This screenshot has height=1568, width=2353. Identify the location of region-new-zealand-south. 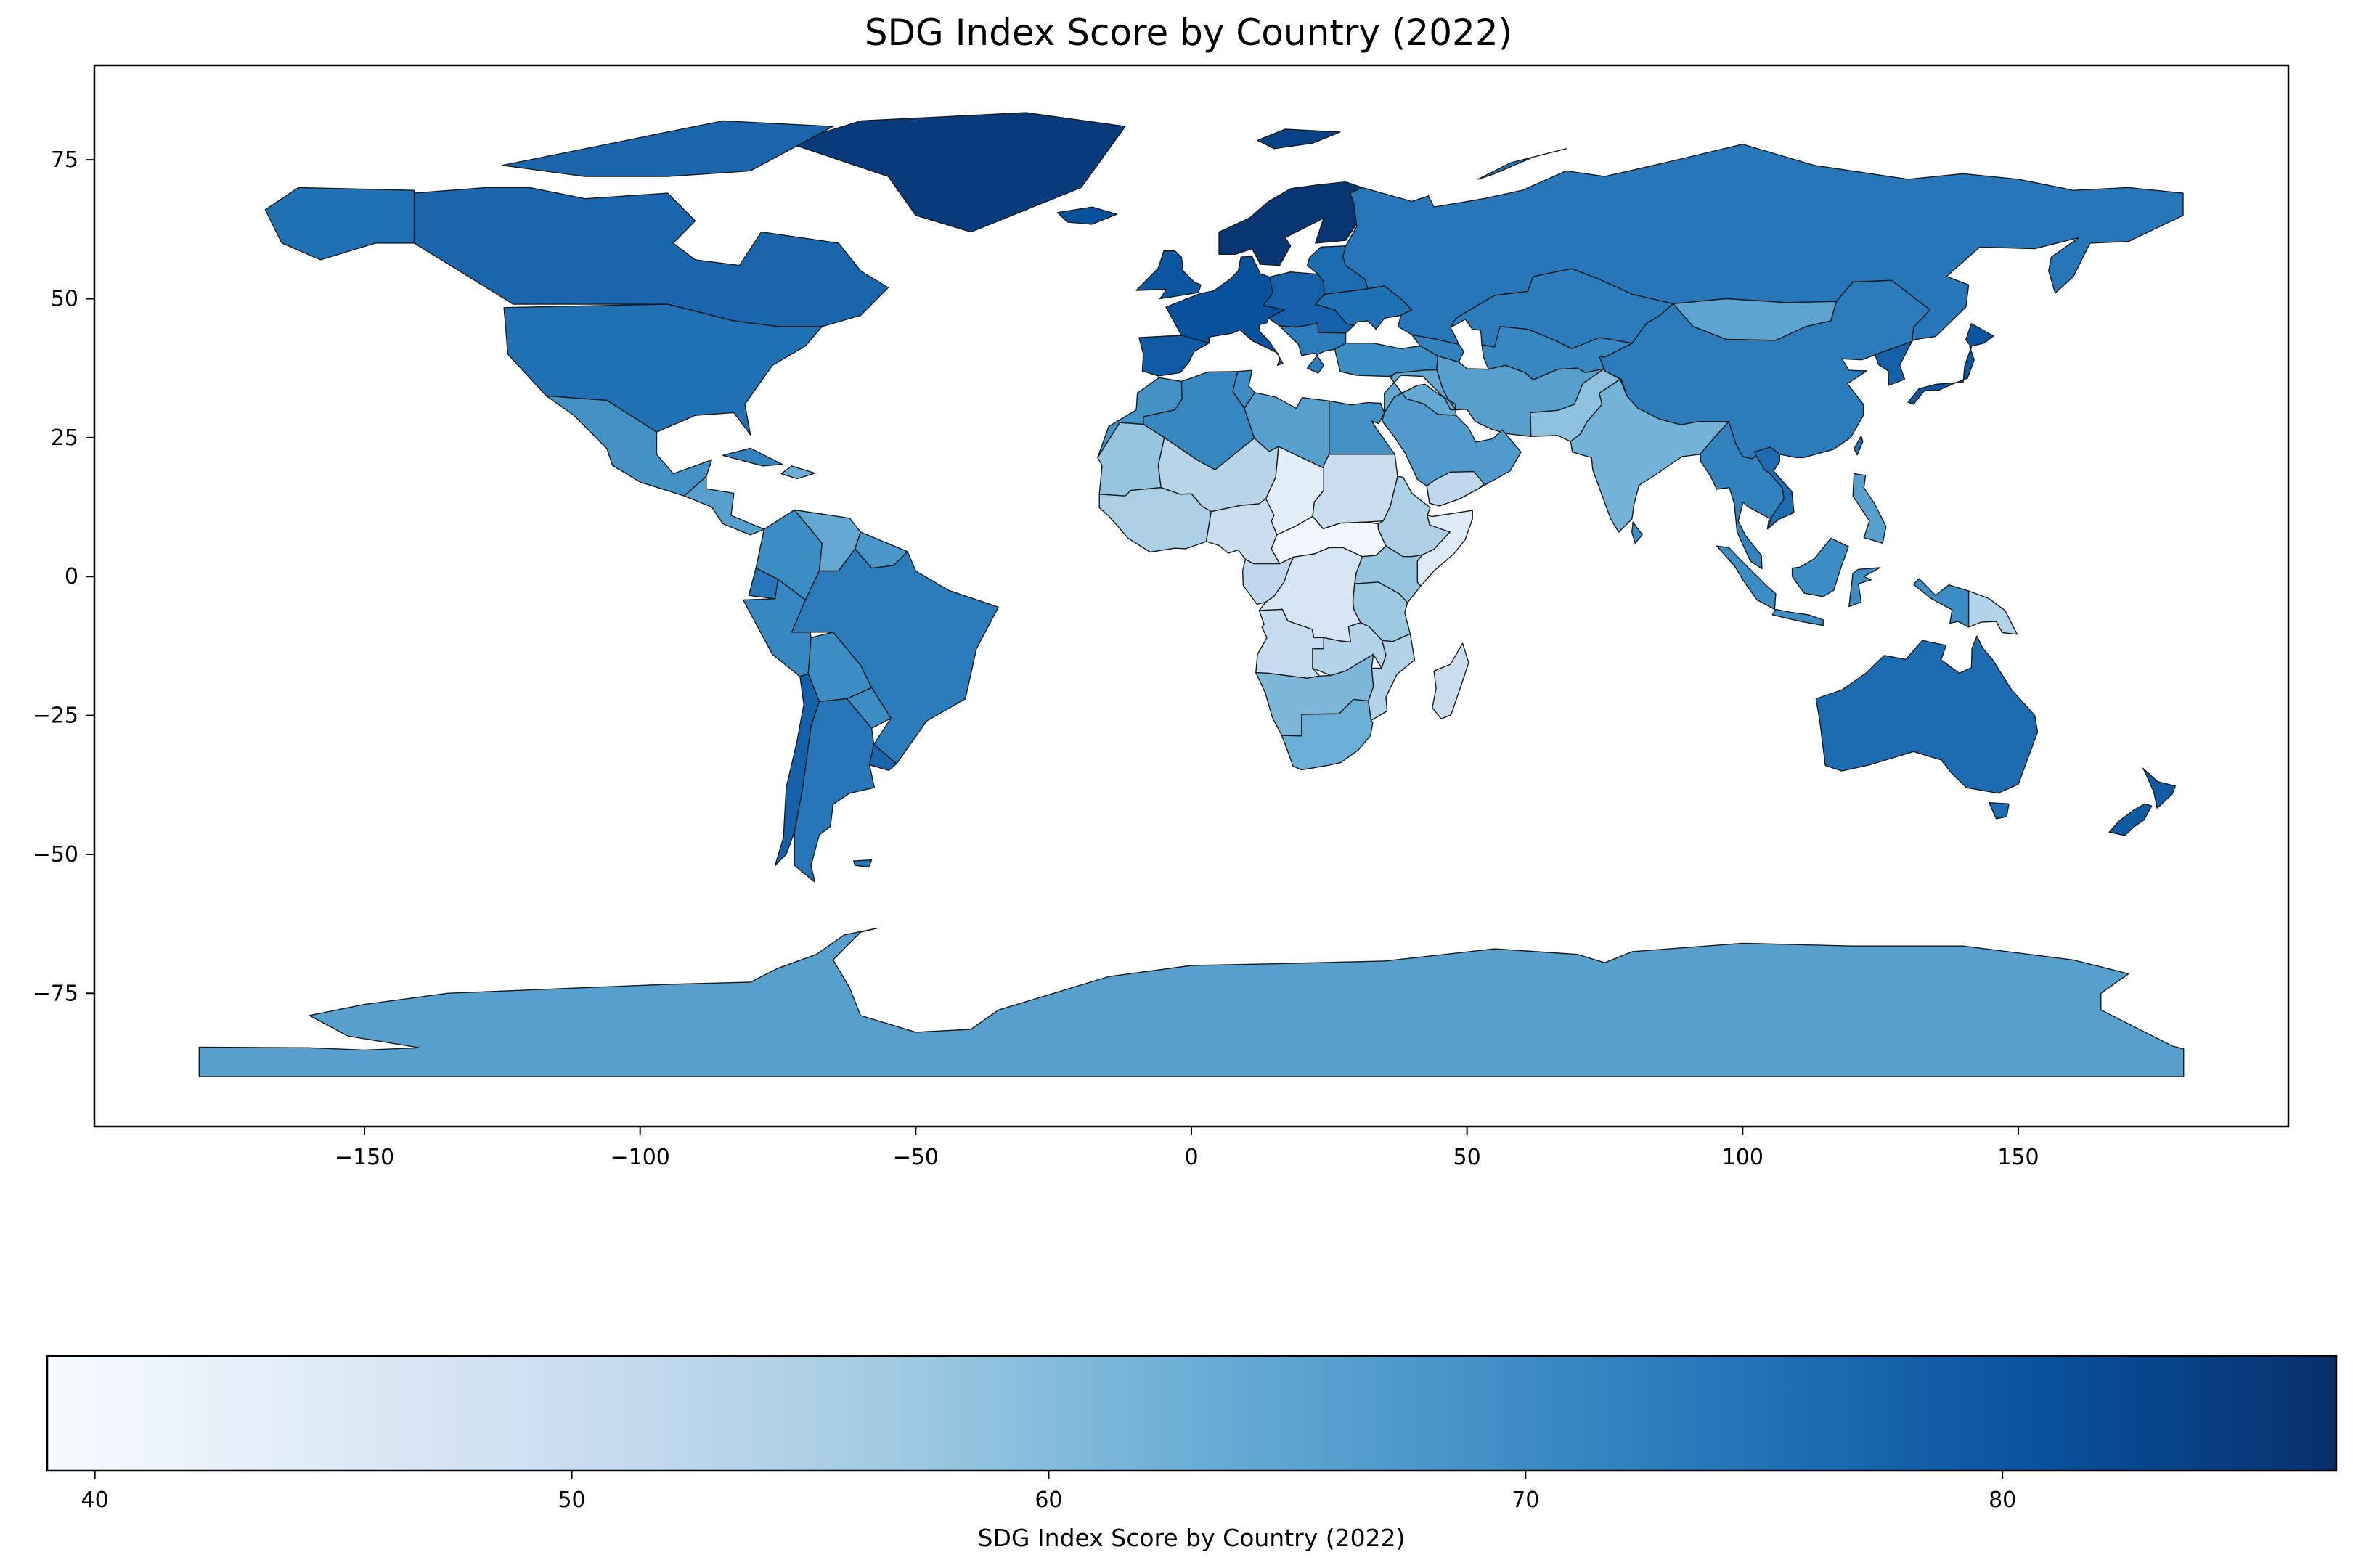
(2130, 820).